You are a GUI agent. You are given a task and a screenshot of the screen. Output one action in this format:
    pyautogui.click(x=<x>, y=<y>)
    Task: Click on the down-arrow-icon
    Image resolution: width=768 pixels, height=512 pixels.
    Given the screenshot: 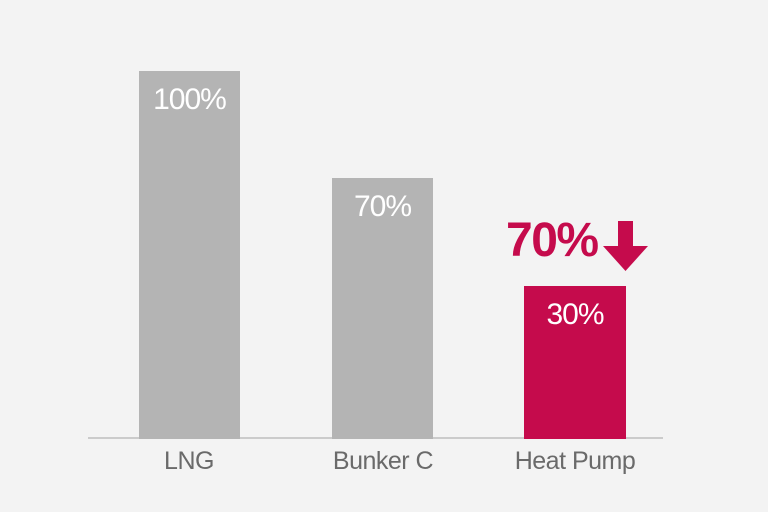 What is the action you would take?
    pyautogui.click(x=625, y=245)
    